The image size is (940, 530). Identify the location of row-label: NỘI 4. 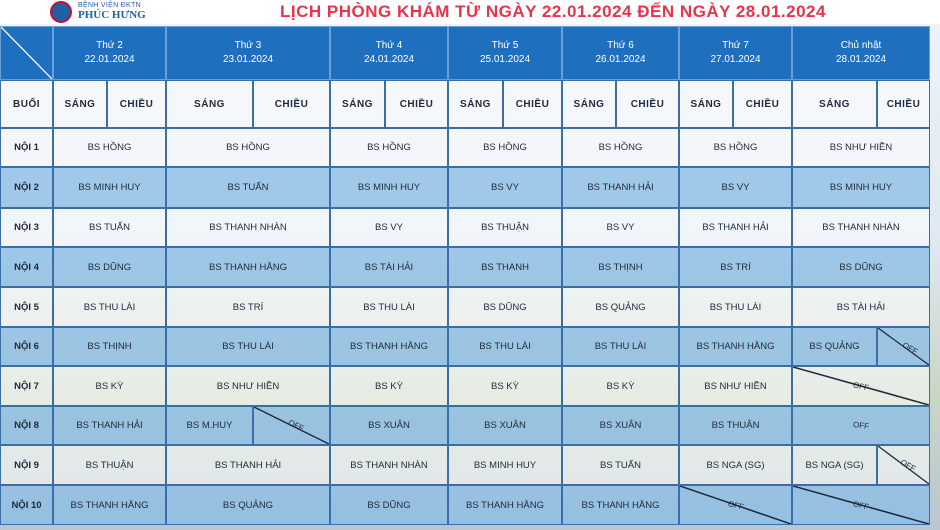
(26, 267).